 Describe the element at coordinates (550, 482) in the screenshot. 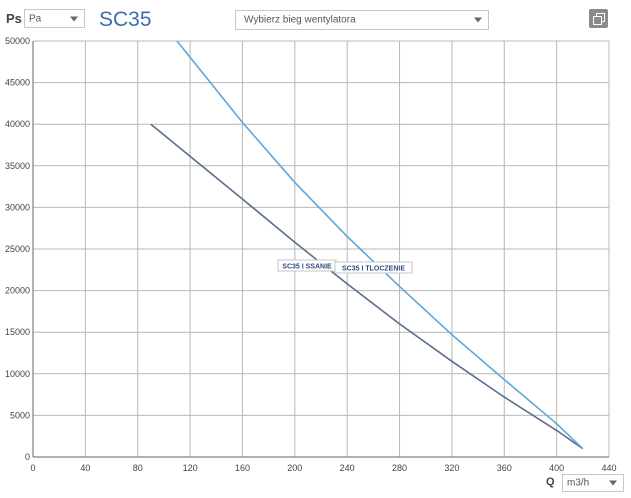

I see `x-axis-label: Q` at that location.